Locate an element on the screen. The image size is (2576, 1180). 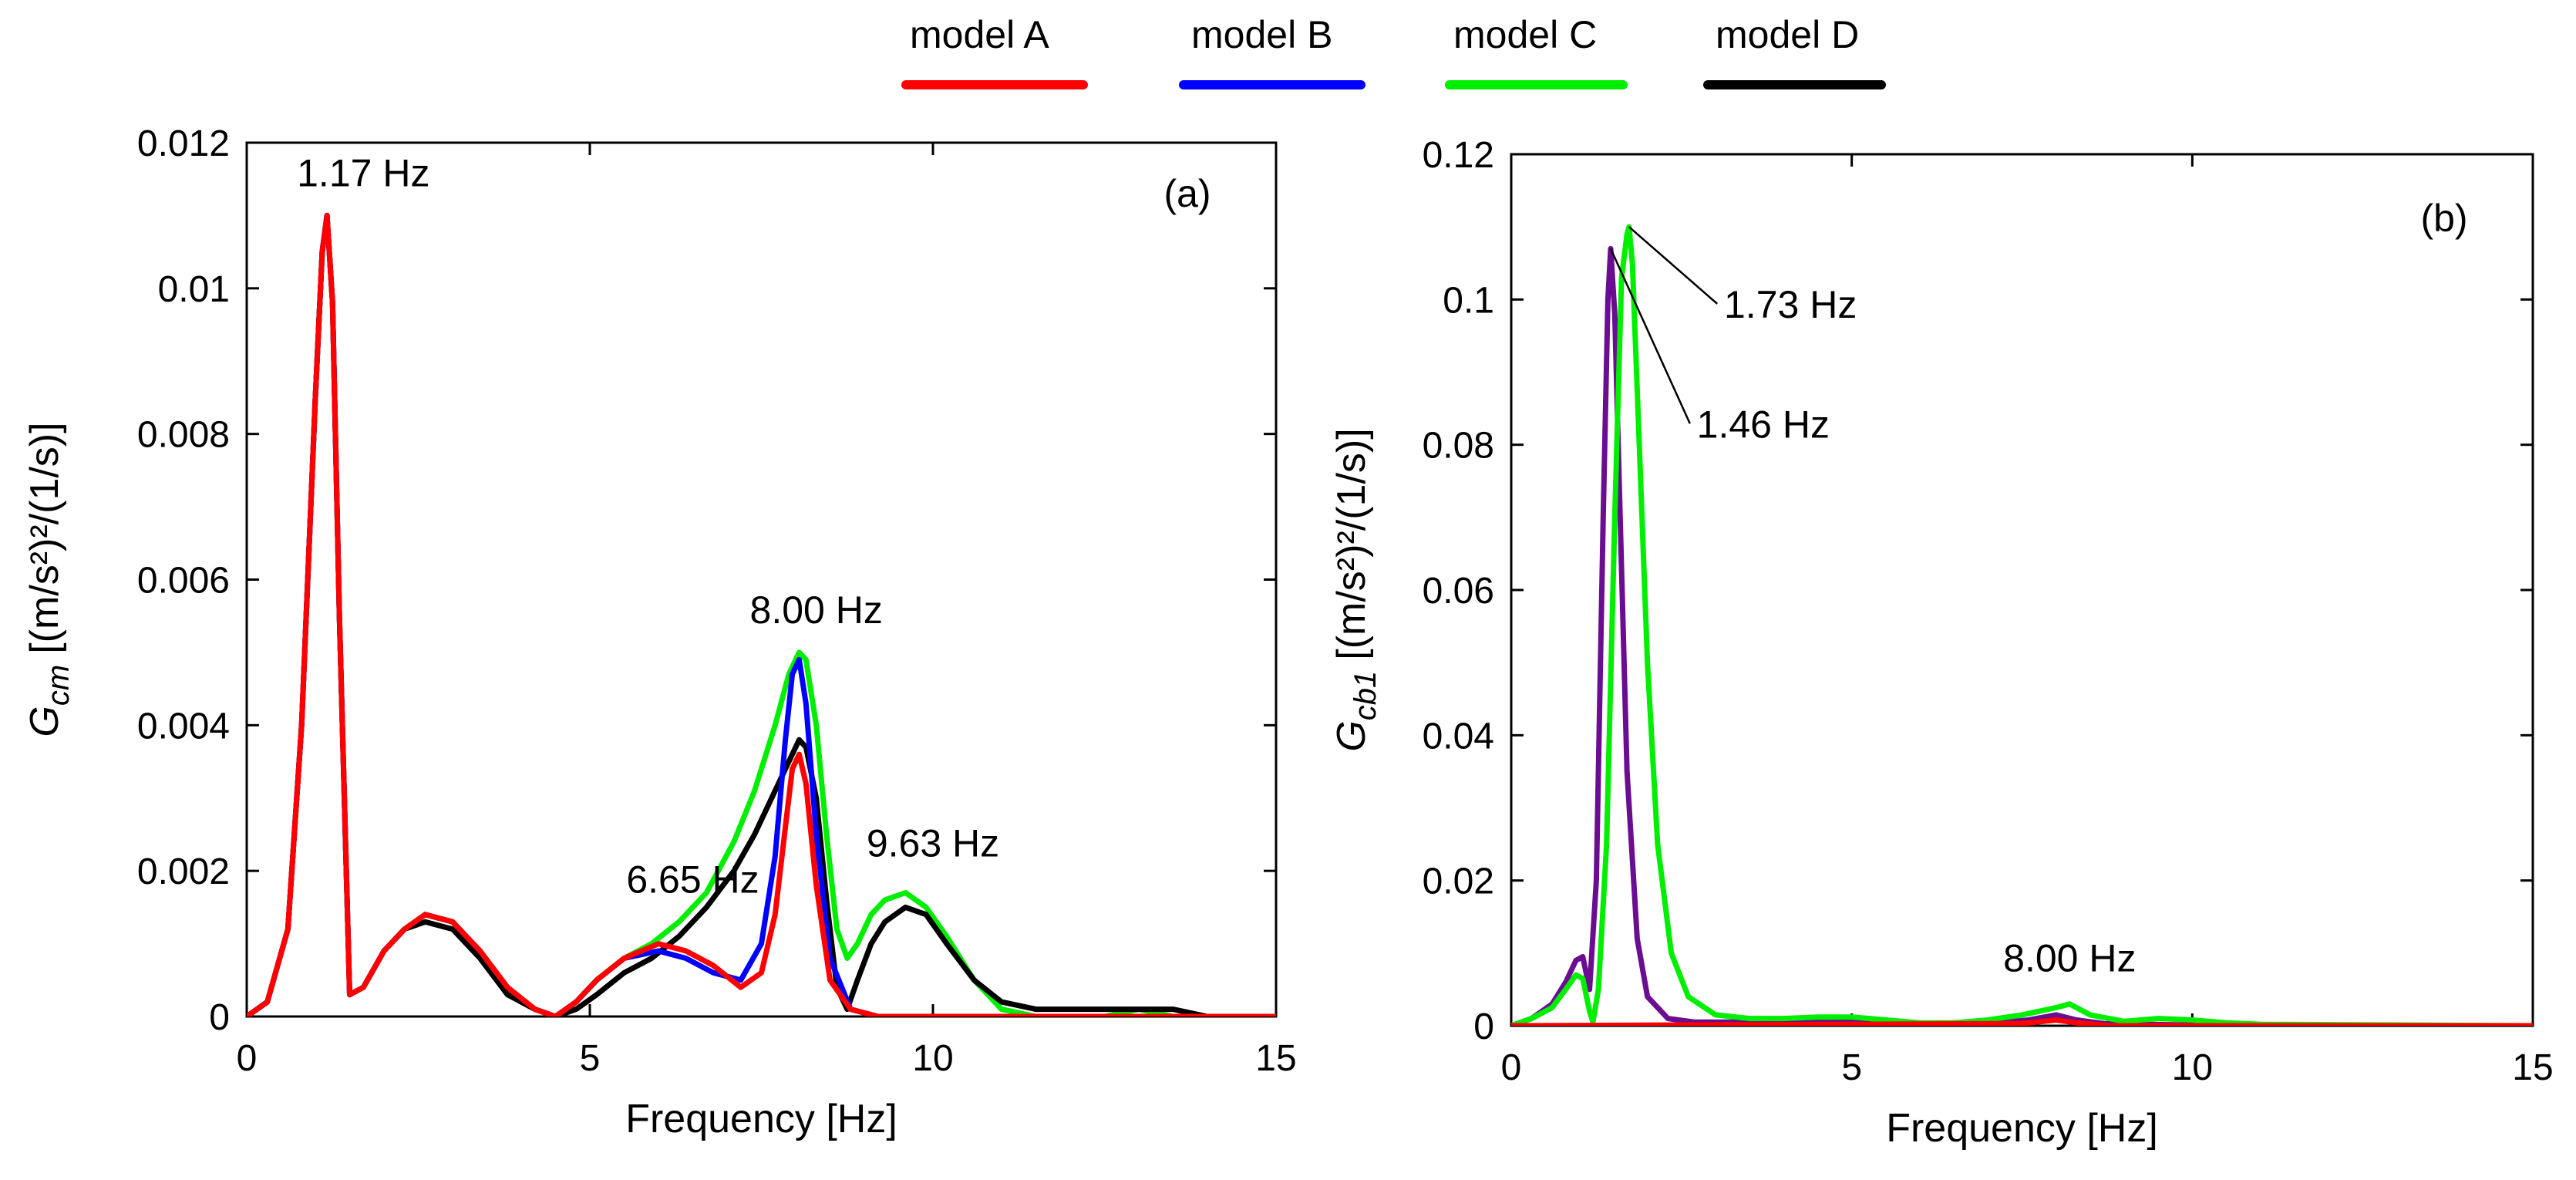
y-tick-label: 0.008 is located at coordinates (183, 436).